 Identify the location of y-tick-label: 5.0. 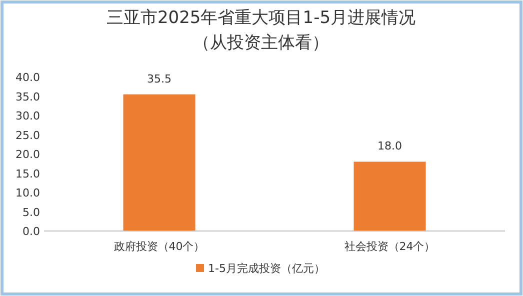
(31, 212).